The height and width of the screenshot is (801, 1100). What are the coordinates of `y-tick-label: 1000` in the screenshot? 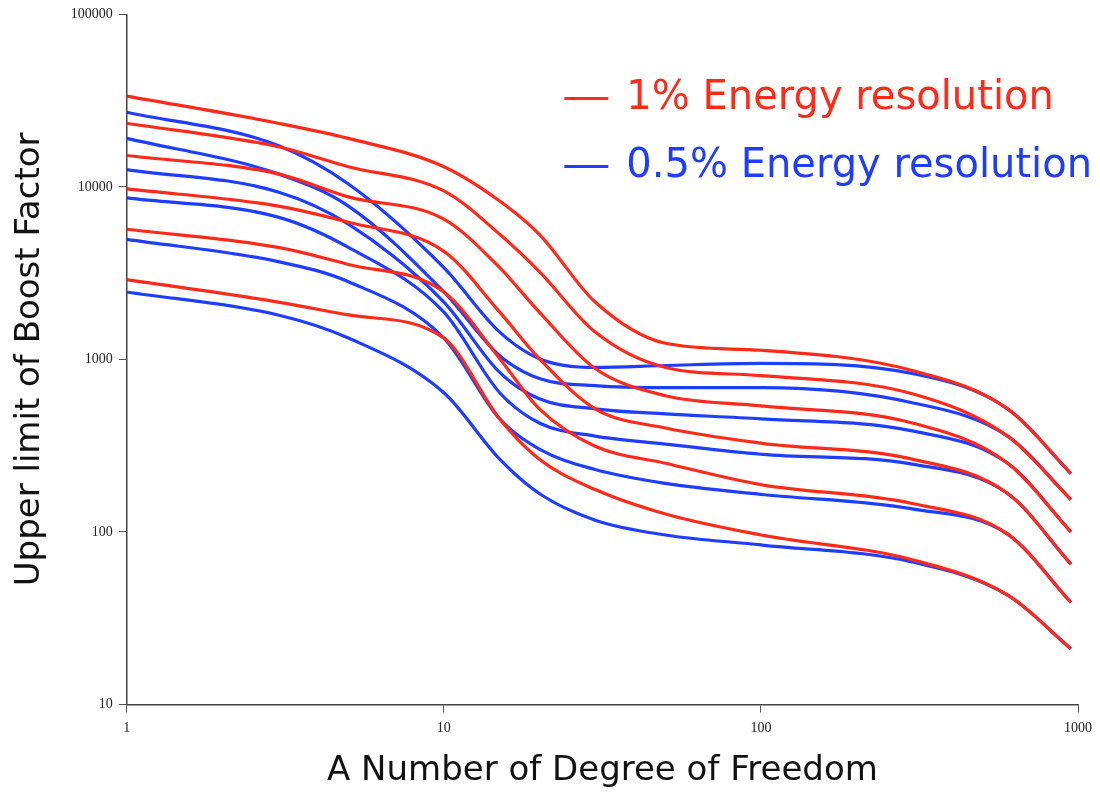 It's located at (98, 359).